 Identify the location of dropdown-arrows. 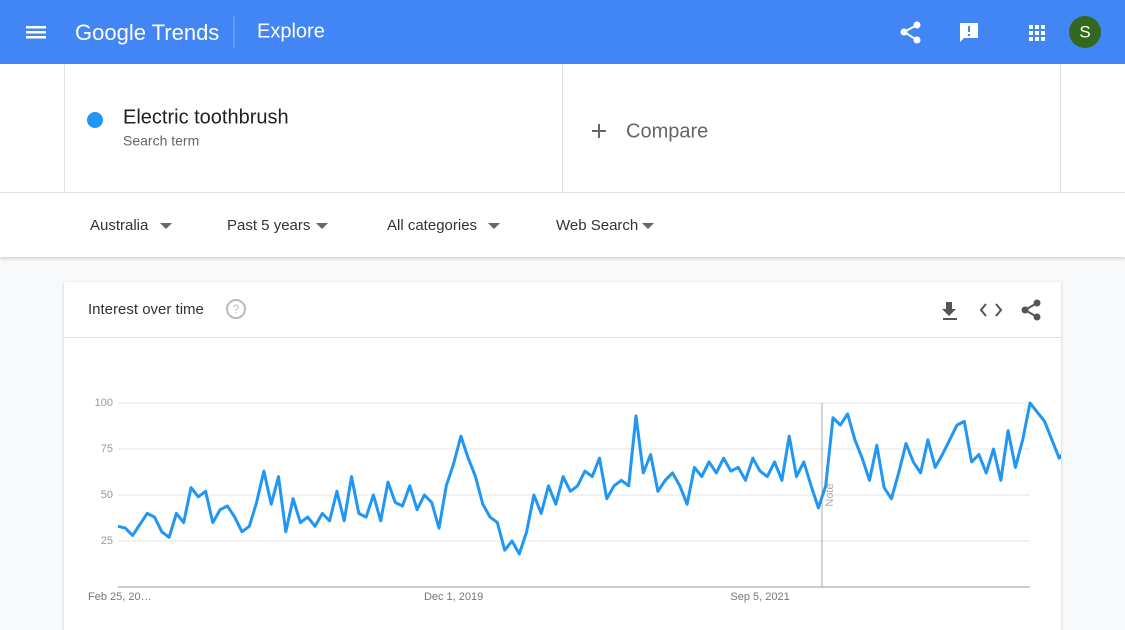
(407, 226).